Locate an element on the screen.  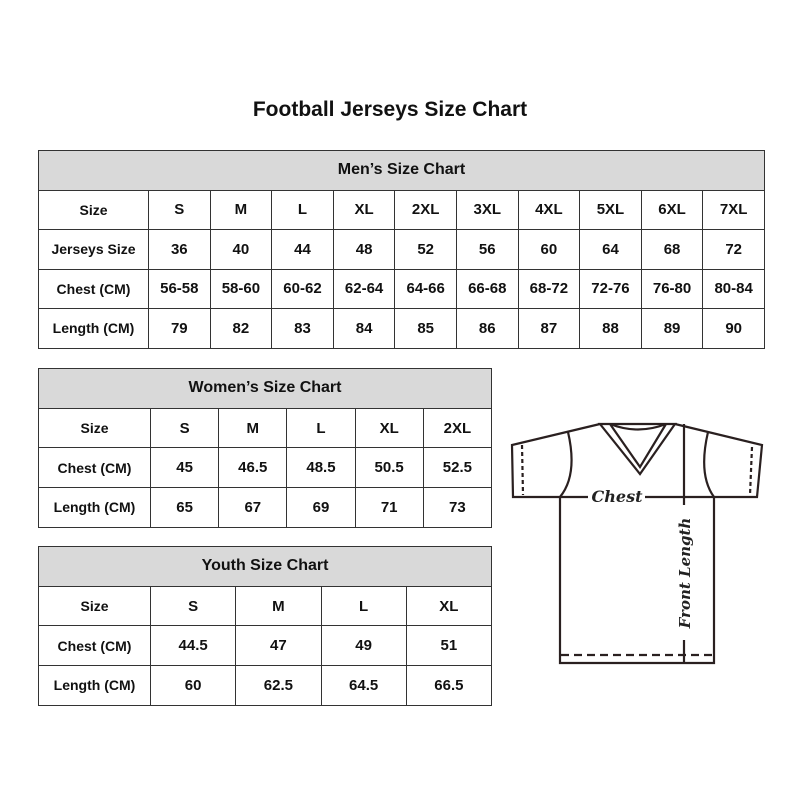
jersey-outline is located at coordinates (637, 543).